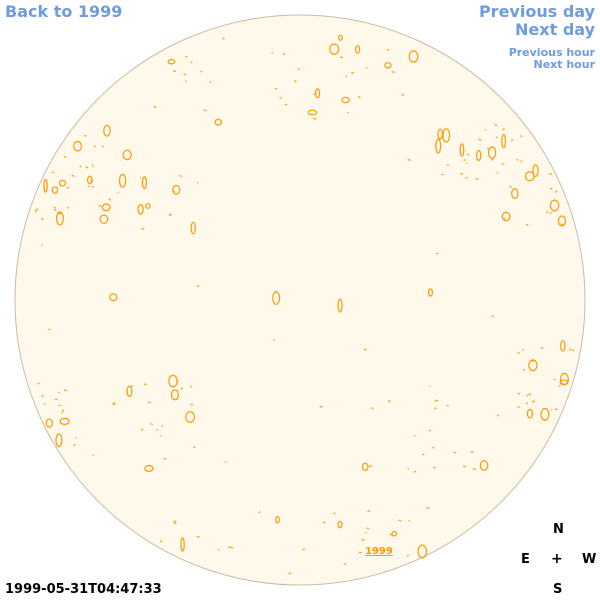  I want to click on year-link: 1999, so click(379, 551).